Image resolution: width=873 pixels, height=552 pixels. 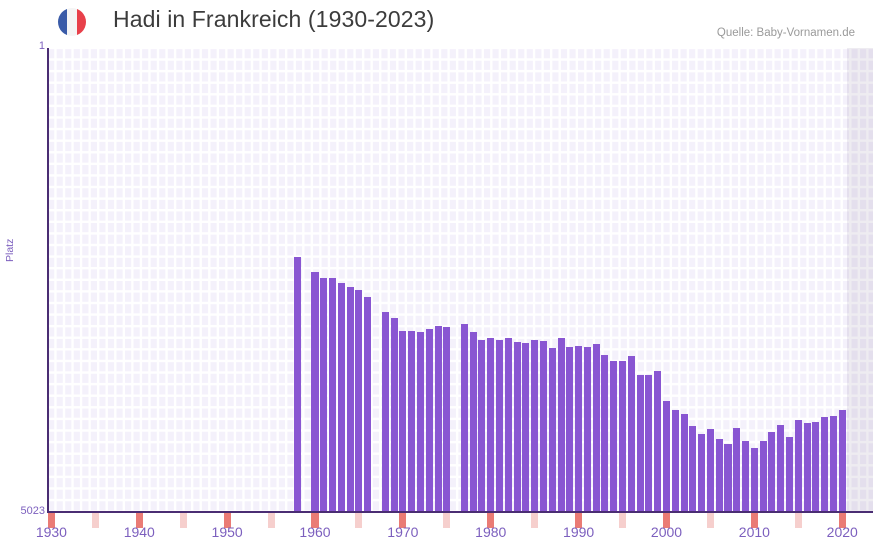 I want to click on y-axis-tick-bottom: 5023, so click(x=32, y=511).